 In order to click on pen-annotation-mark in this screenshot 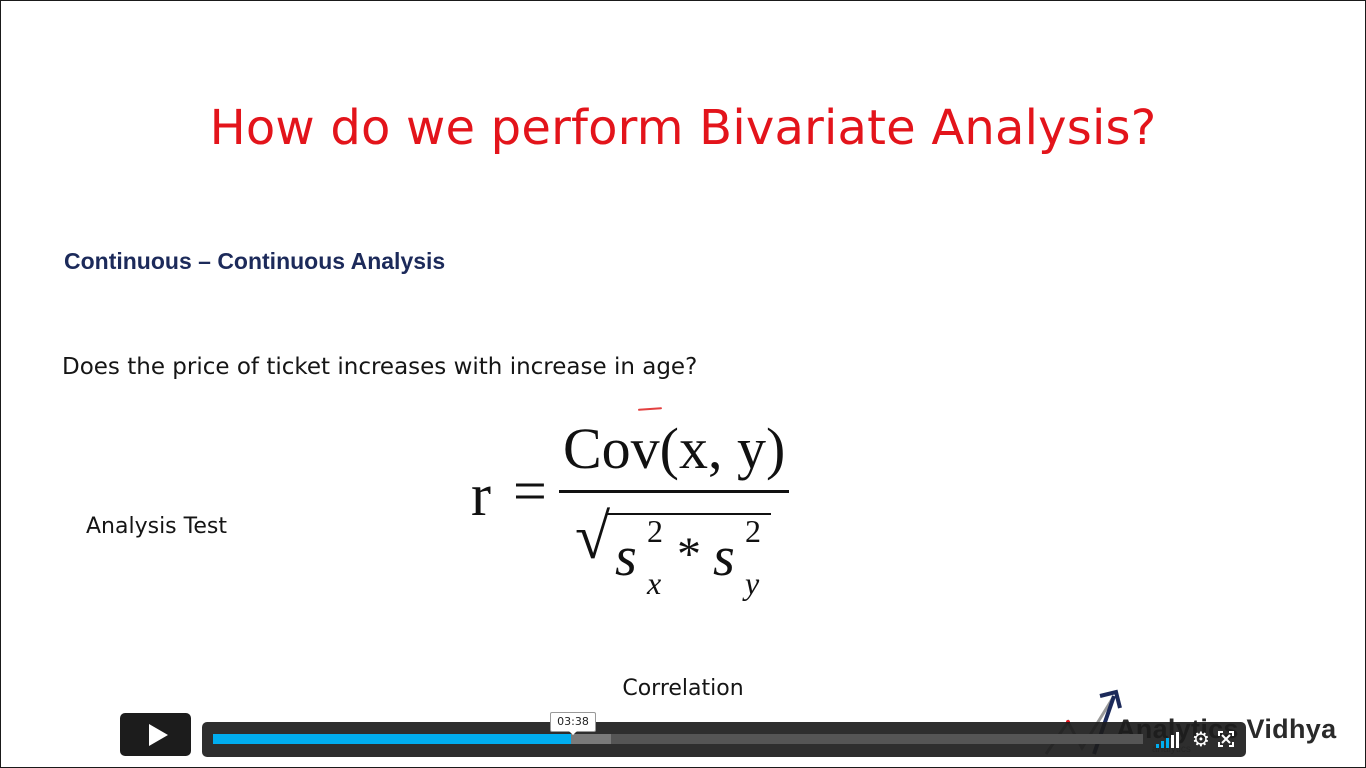, I will do `click(650, 409)`.